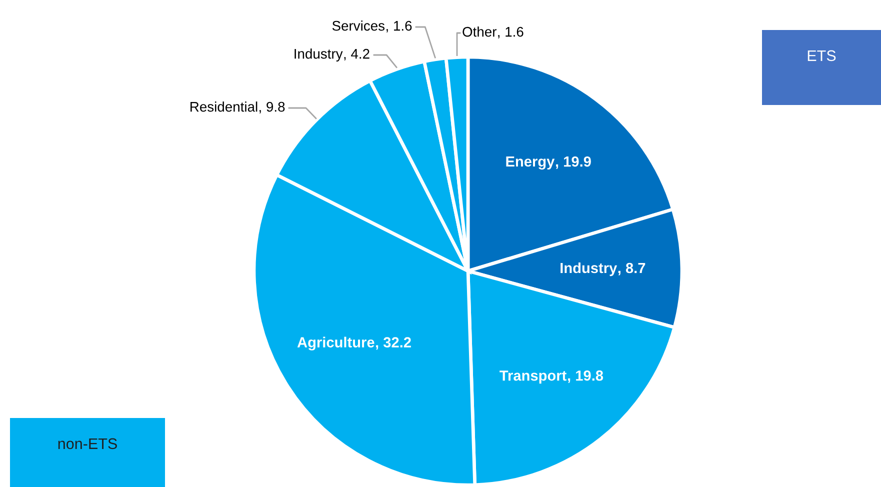  Describe the element at coordinates (822, 56) in the screenshot. I see `text: ETS` at that location.